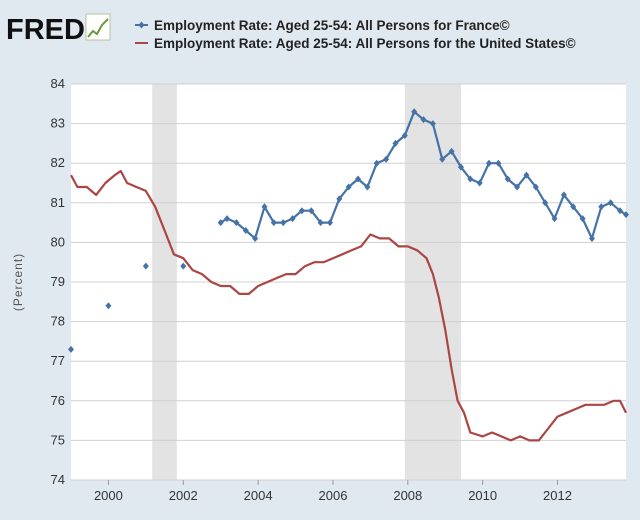 The height and width of the screenshot is (520, 640). I want to click on y-axis-label: (Percent), so click(18, 282).